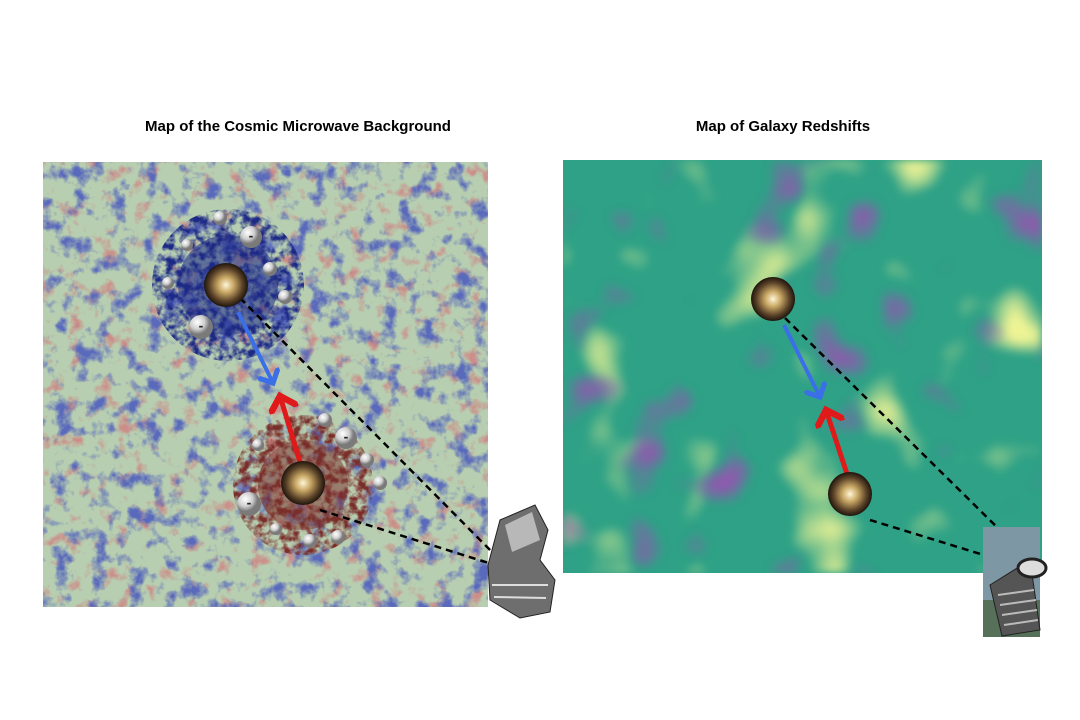  Describe the element at coordinates (783, 126) in the screenshot. I see `panel-title: Map of Galaxy Redshifts` at that location.